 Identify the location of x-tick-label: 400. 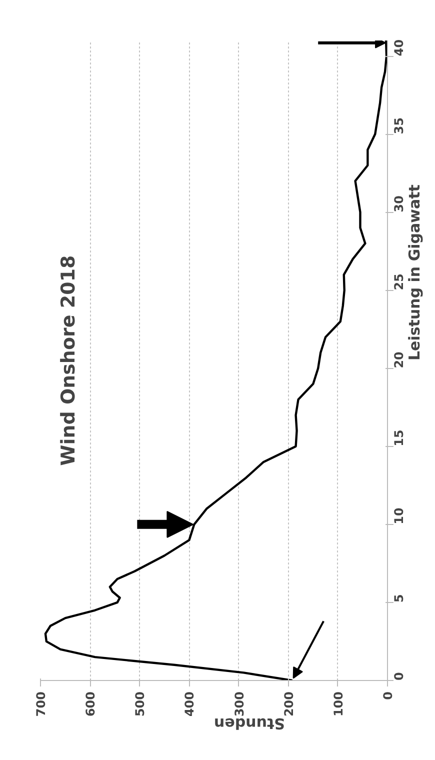
(189, 704).